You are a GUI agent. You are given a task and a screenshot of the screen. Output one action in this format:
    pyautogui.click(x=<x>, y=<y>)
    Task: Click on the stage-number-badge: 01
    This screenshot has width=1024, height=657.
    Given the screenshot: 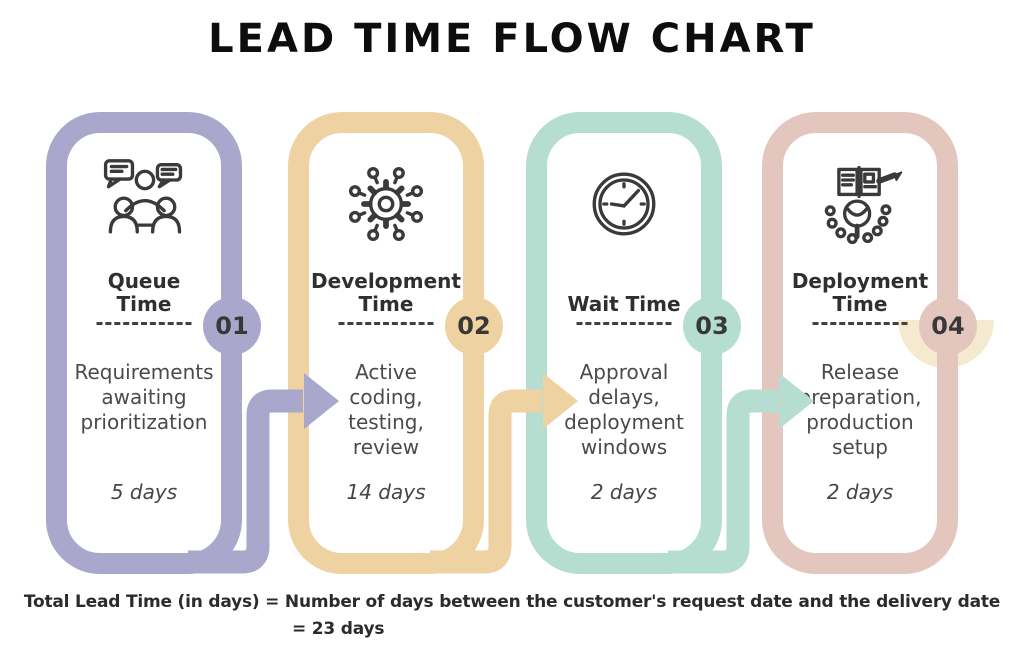 What is the action you would take?
    pyautogui.click(x=232, y=326)
    